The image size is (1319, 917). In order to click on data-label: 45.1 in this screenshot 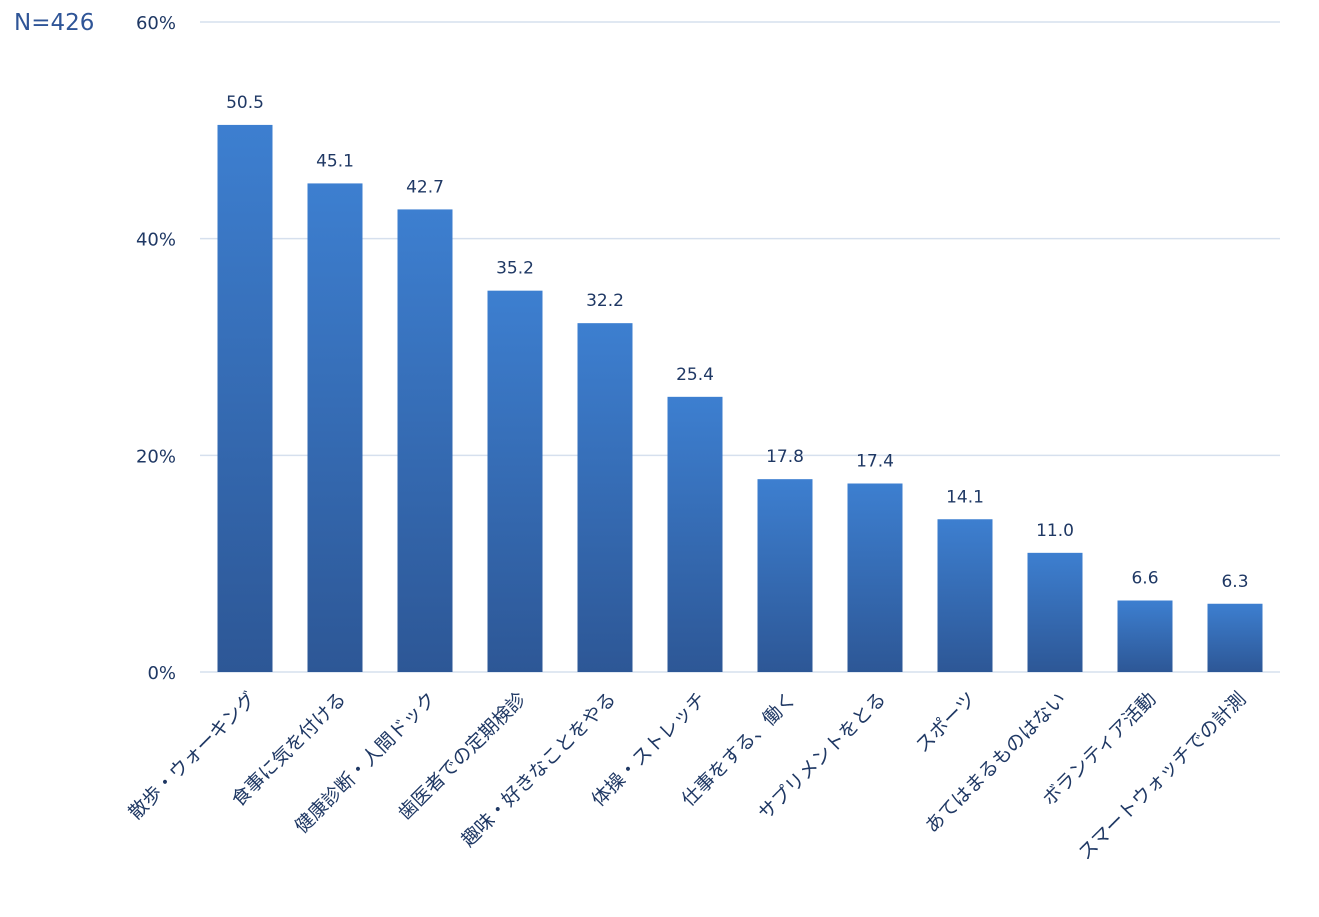, I will do `click(335, 161)`.